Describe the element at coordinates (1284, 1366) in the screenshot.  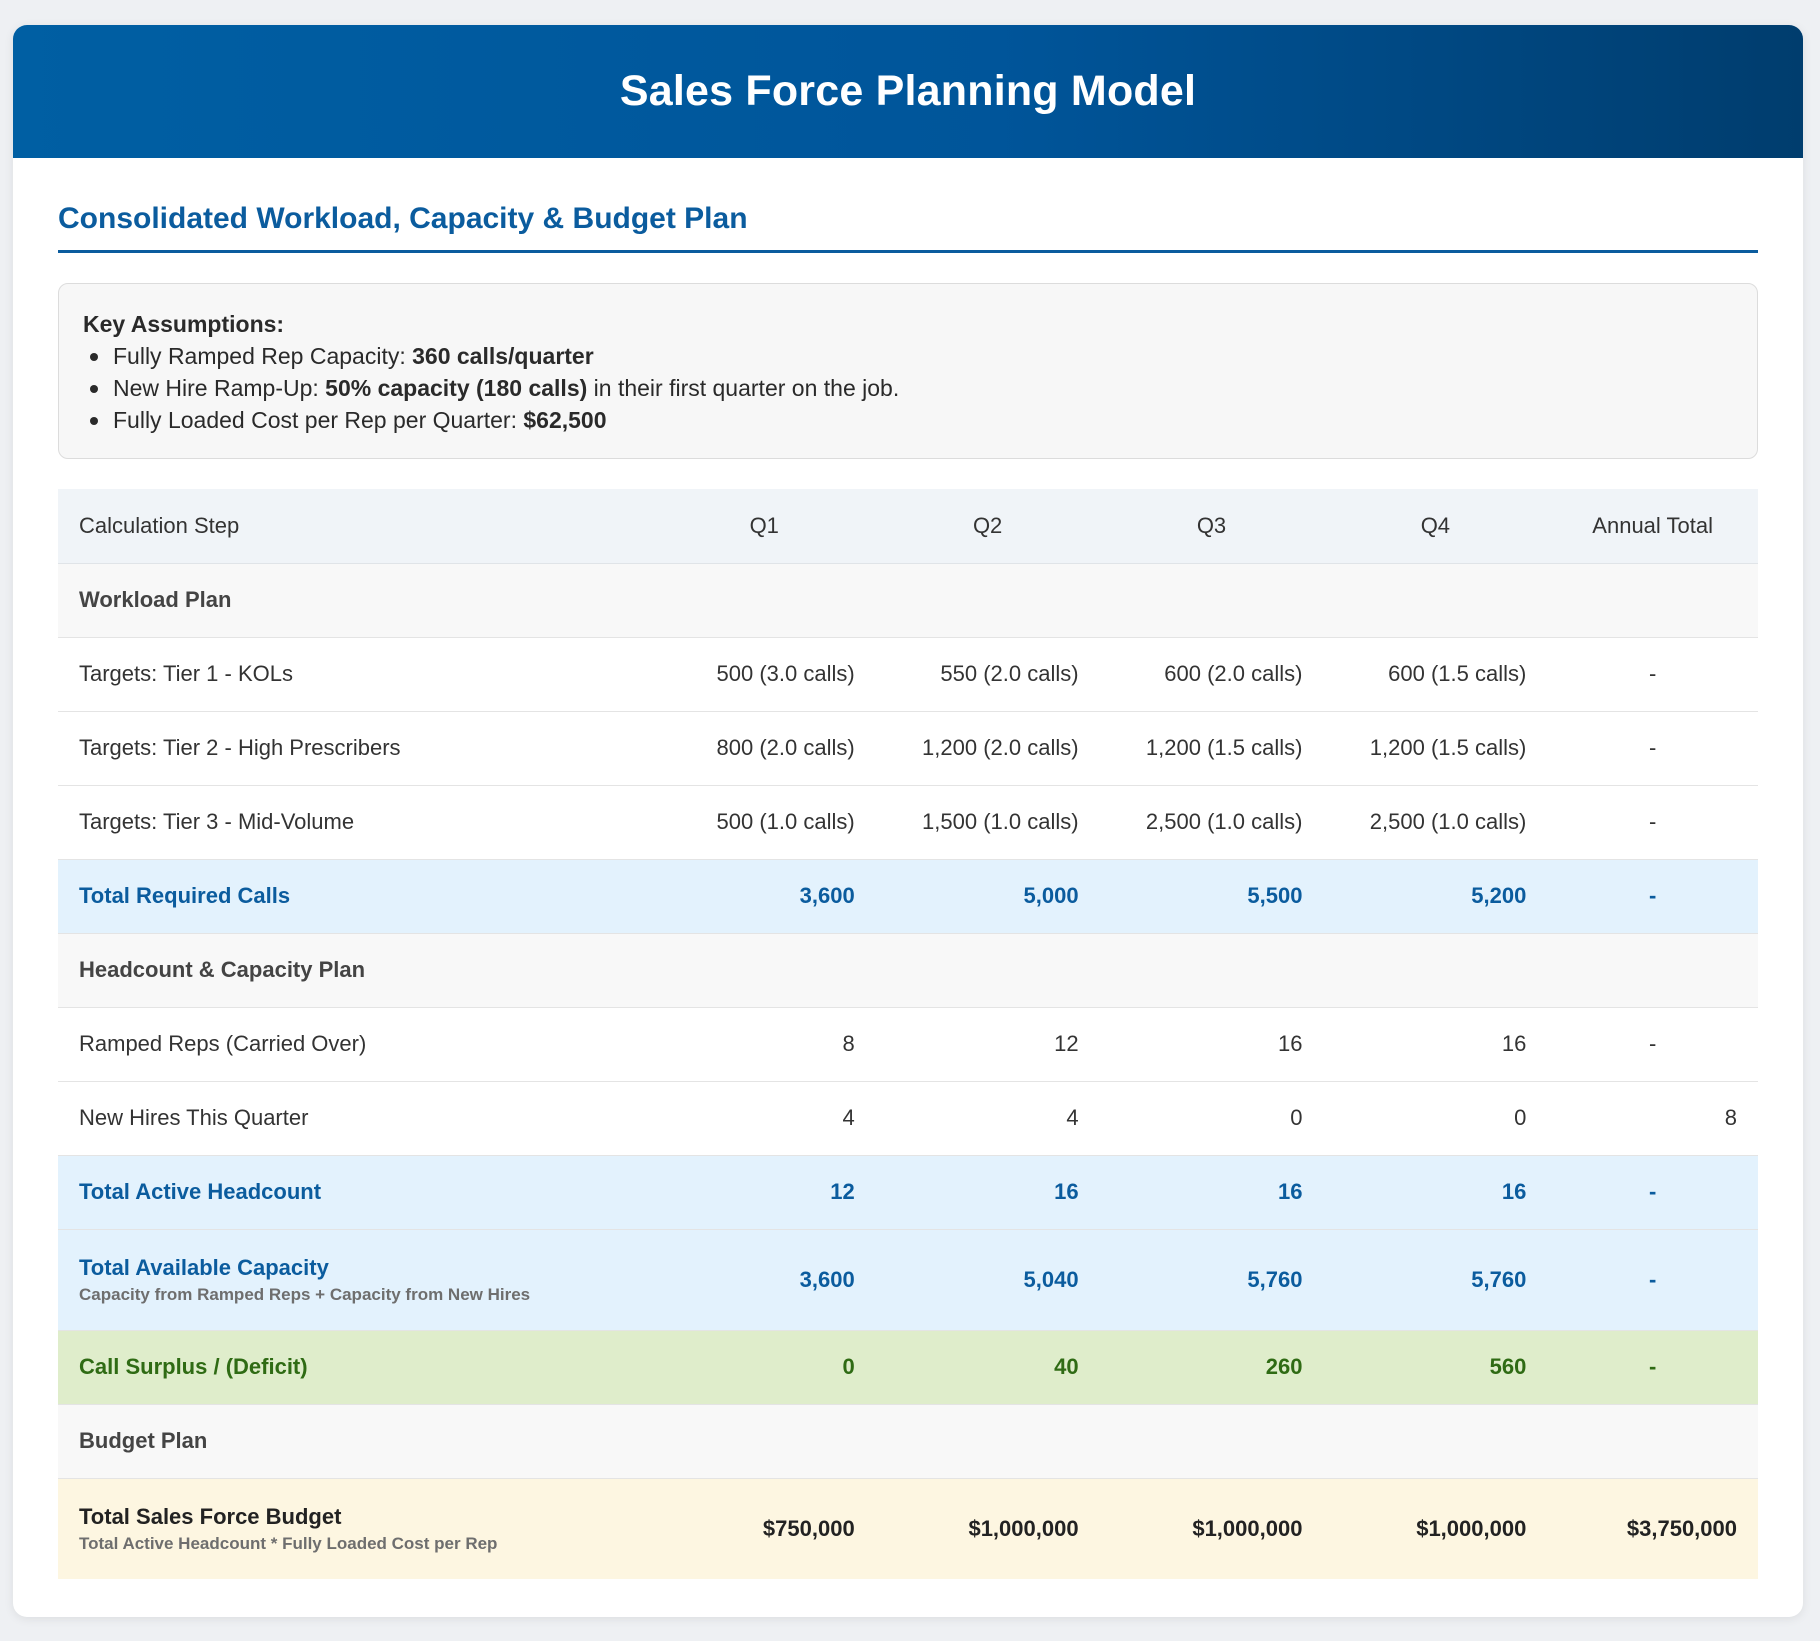
I see `table-cell: 260` at that location.